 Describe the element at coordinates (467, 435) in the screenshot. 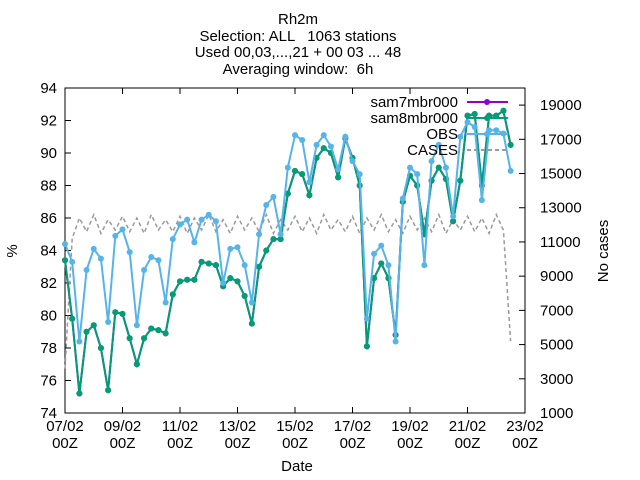

I see `x-tick-label: 21/02 00Z` at that location.